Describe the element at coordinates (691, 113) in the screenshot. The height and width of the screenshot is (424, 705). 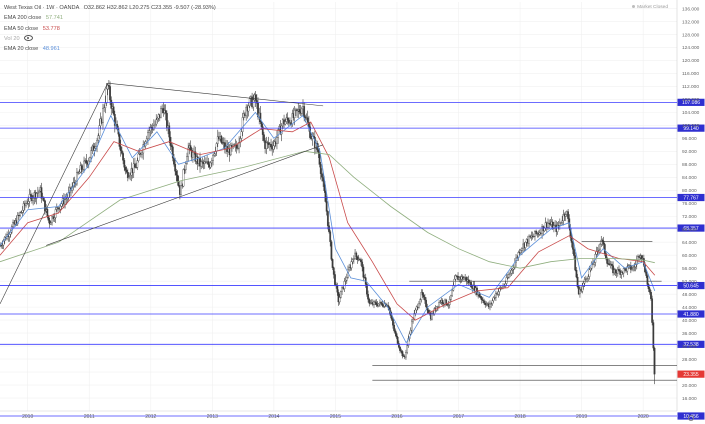
I see `y-tick-label: 104.000` at that location.